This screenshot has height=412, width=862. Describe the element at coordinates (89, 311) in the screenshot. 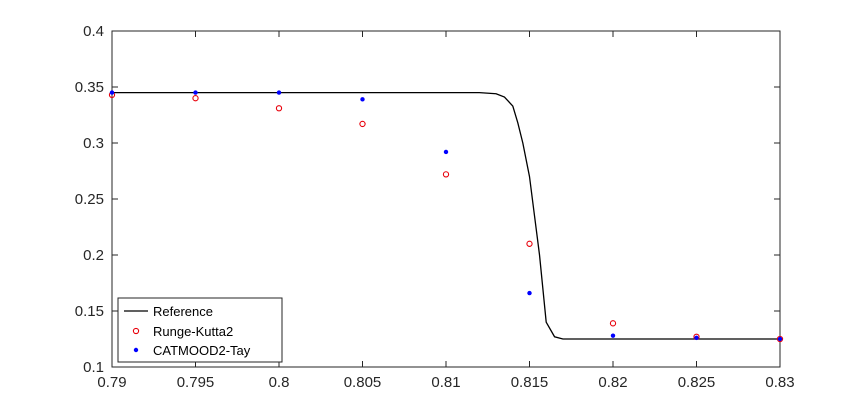

I see `y-tick-label: 0.15` at that location.